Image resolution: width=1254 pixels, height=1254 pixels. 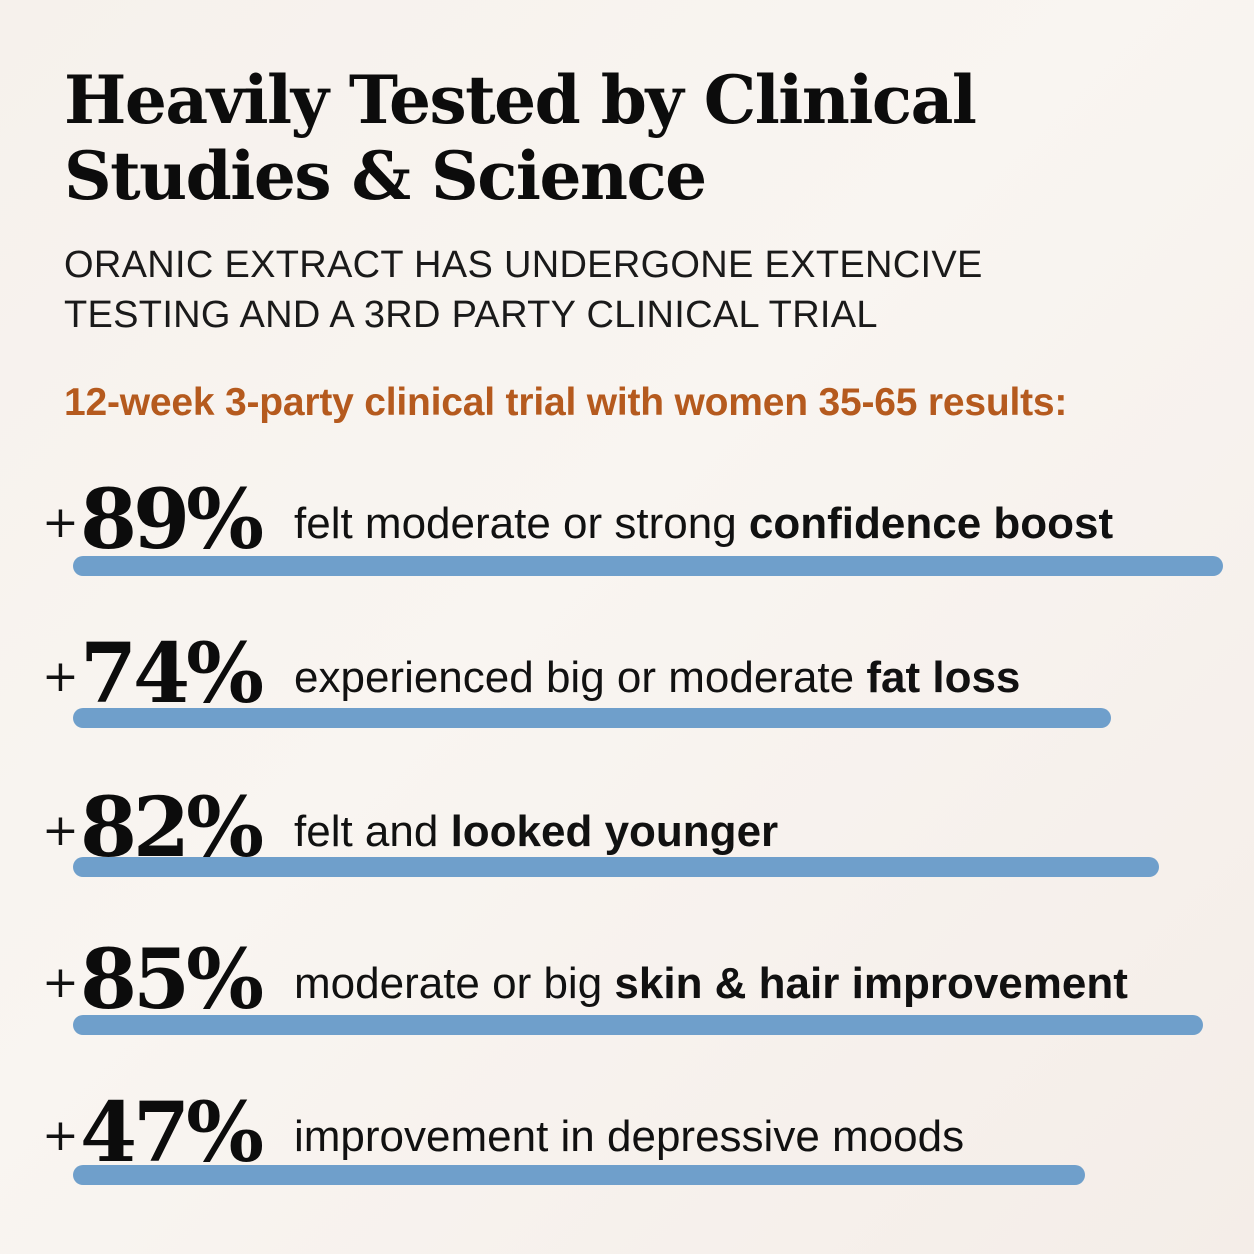 I want to click on stat-text: experienced big or moderate, so click(x=580, y=677).